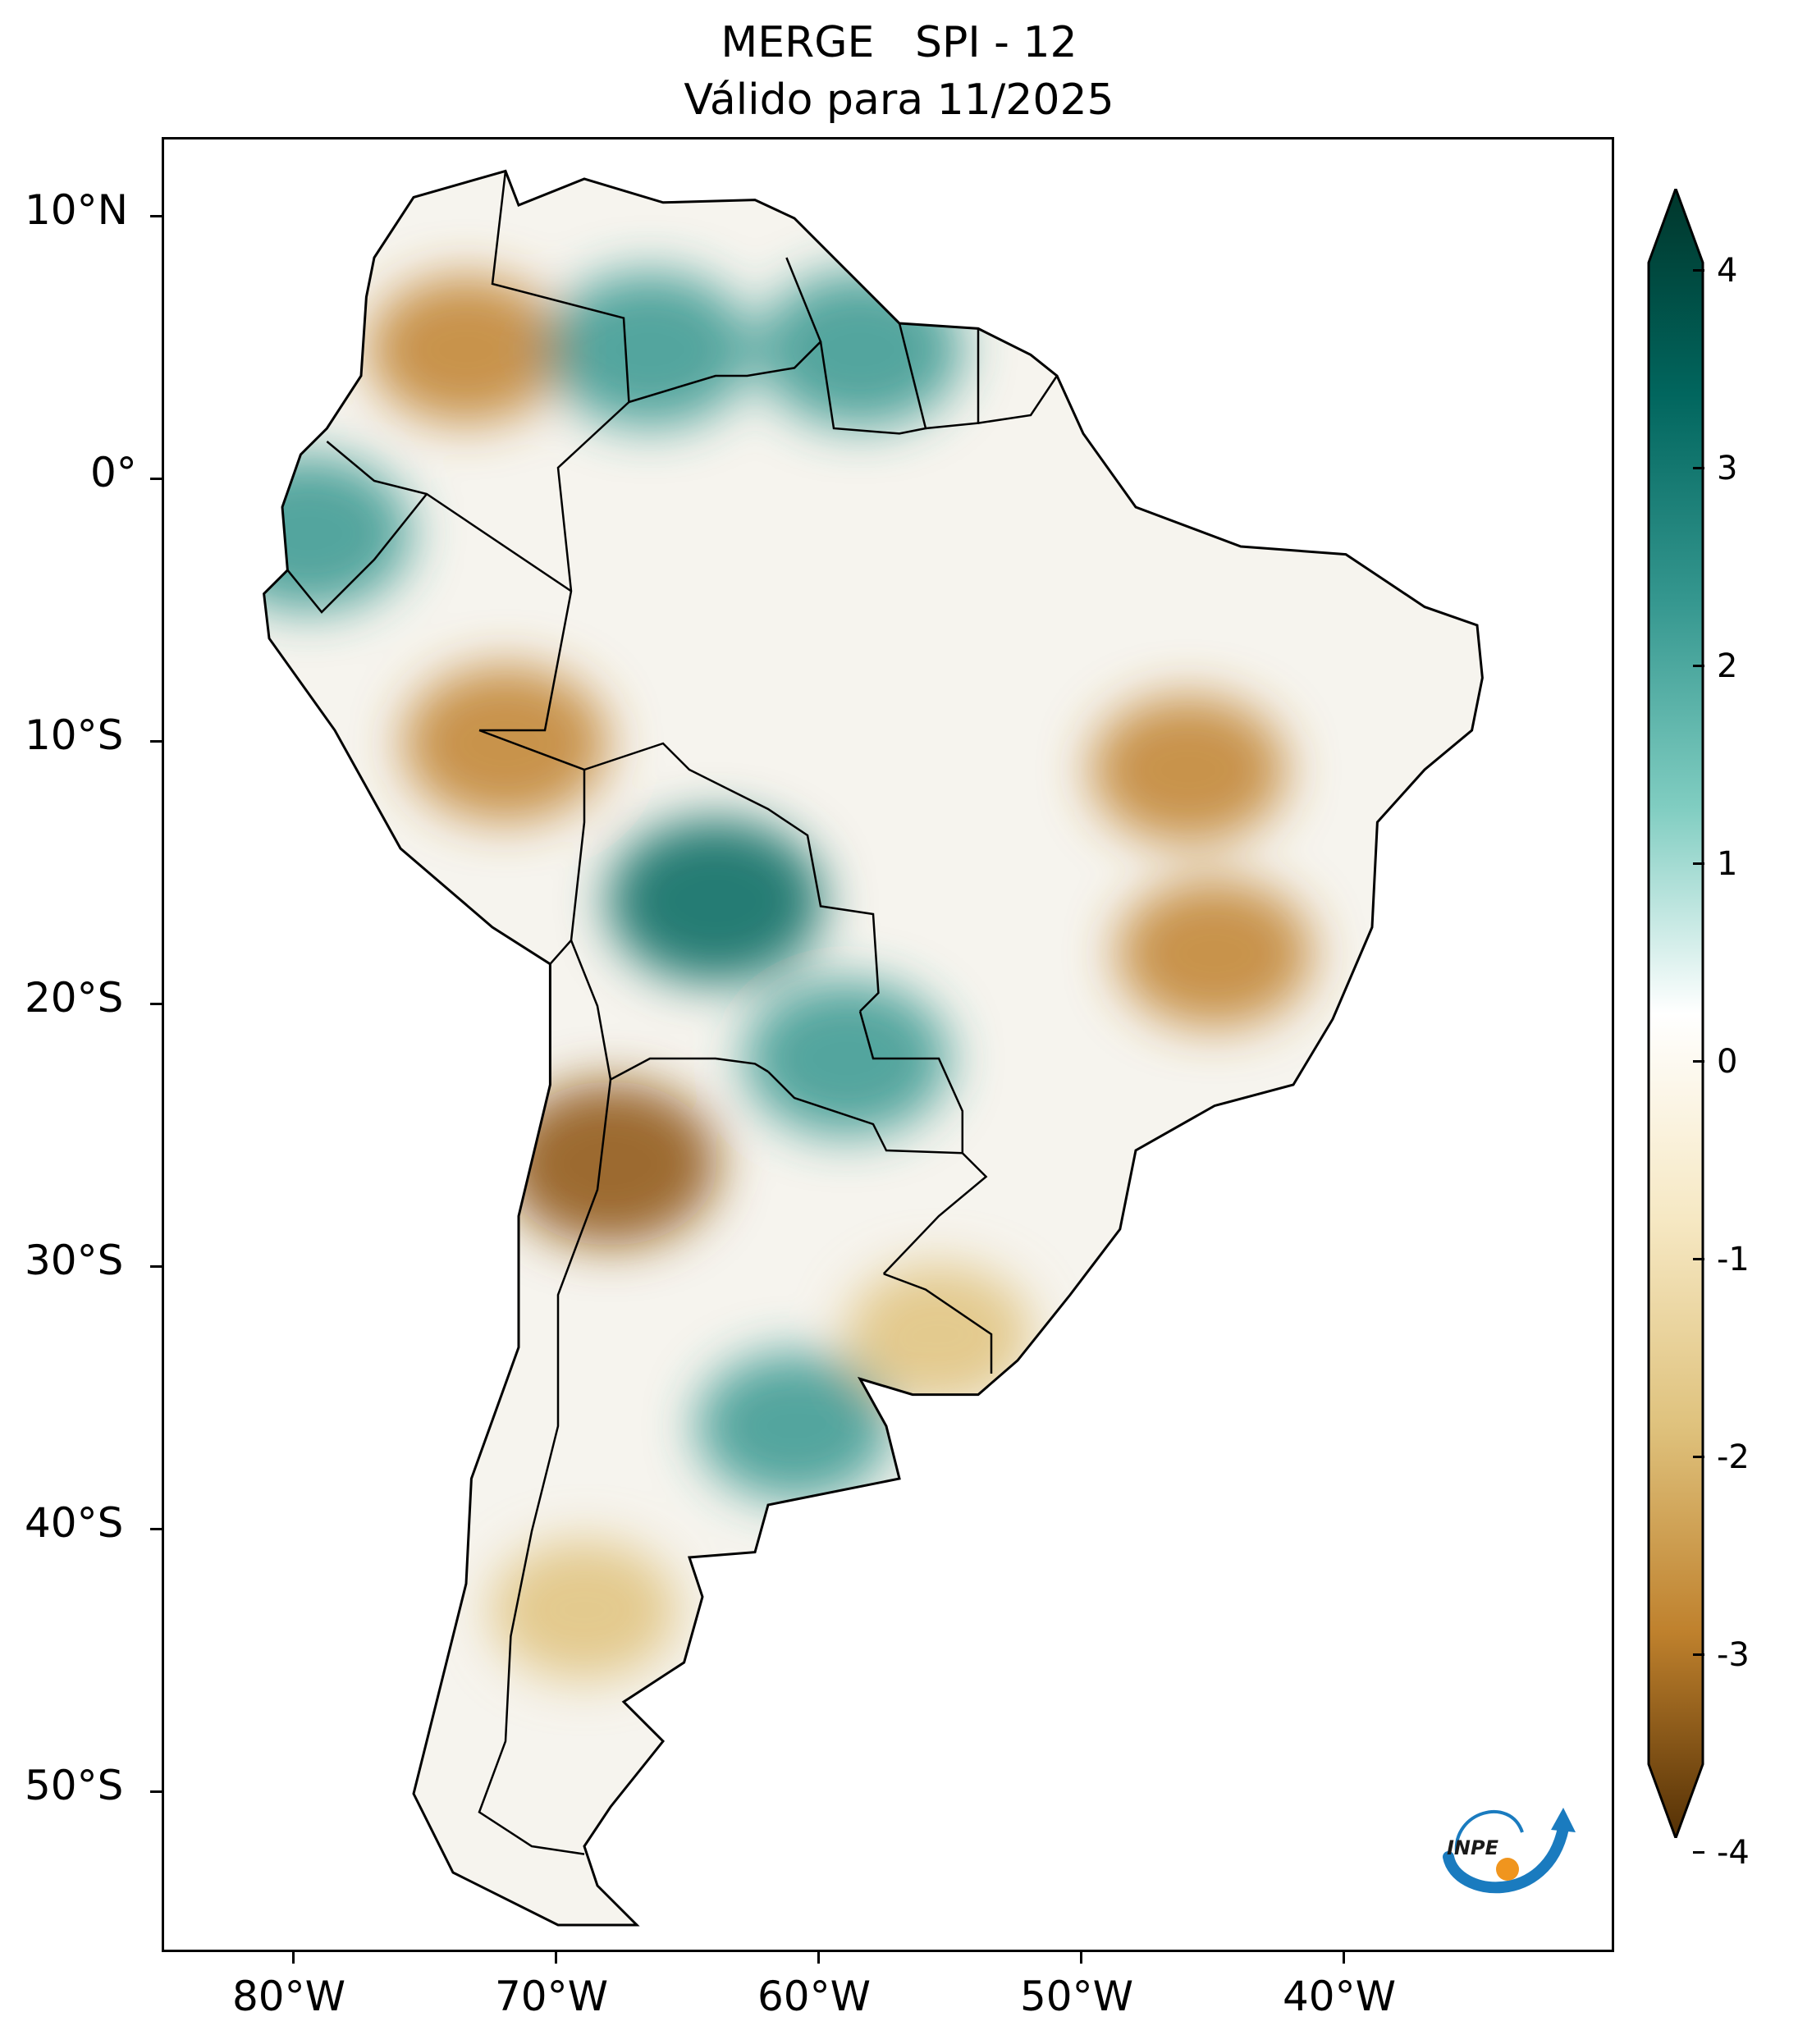 This screenshot has width=1798, height=2044. I want to click on chart-title-line1: MERGE SPI - 12, so click(899, 42).